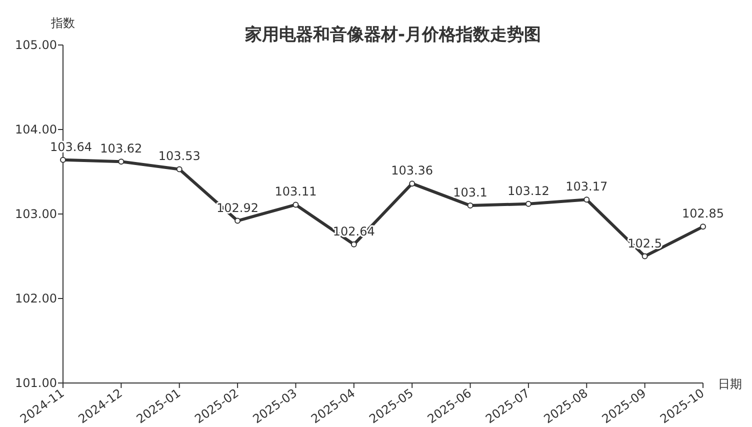  I want to click on data-label: 103.17, so click(587, 187).